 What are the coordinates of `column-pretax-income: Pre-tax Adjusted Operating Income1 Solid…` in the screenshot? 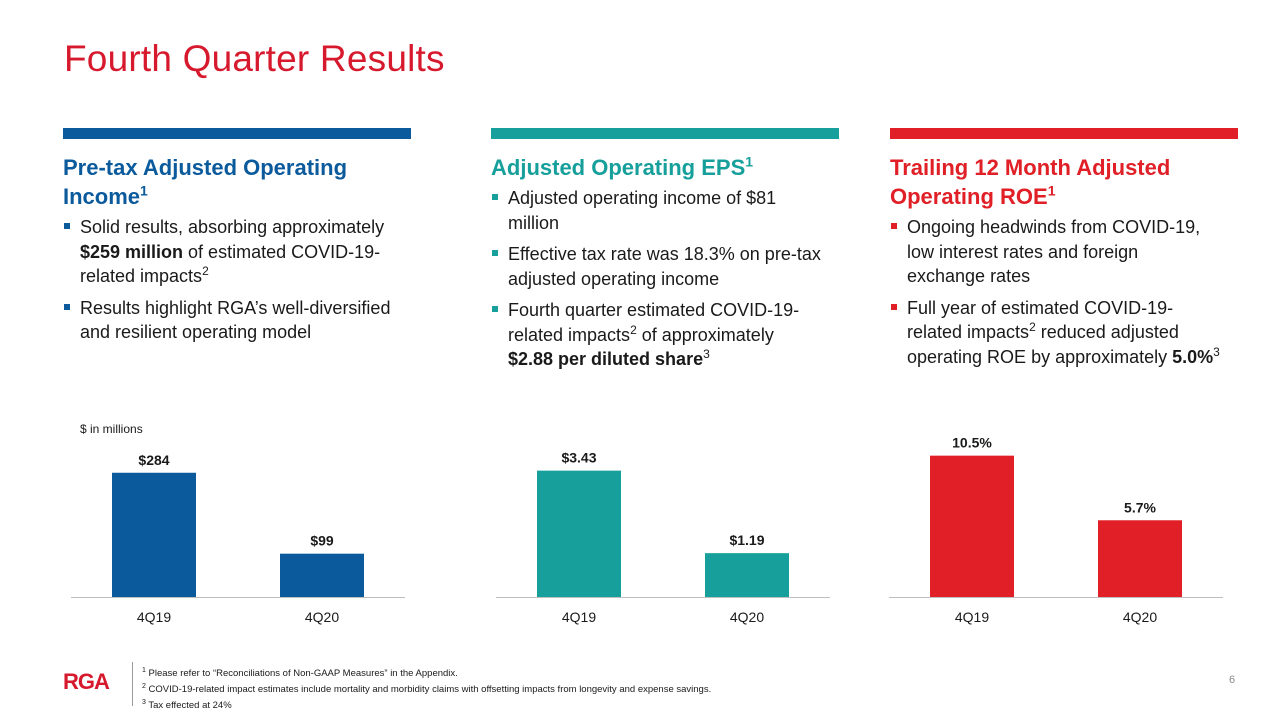 It's located at (237, 240).